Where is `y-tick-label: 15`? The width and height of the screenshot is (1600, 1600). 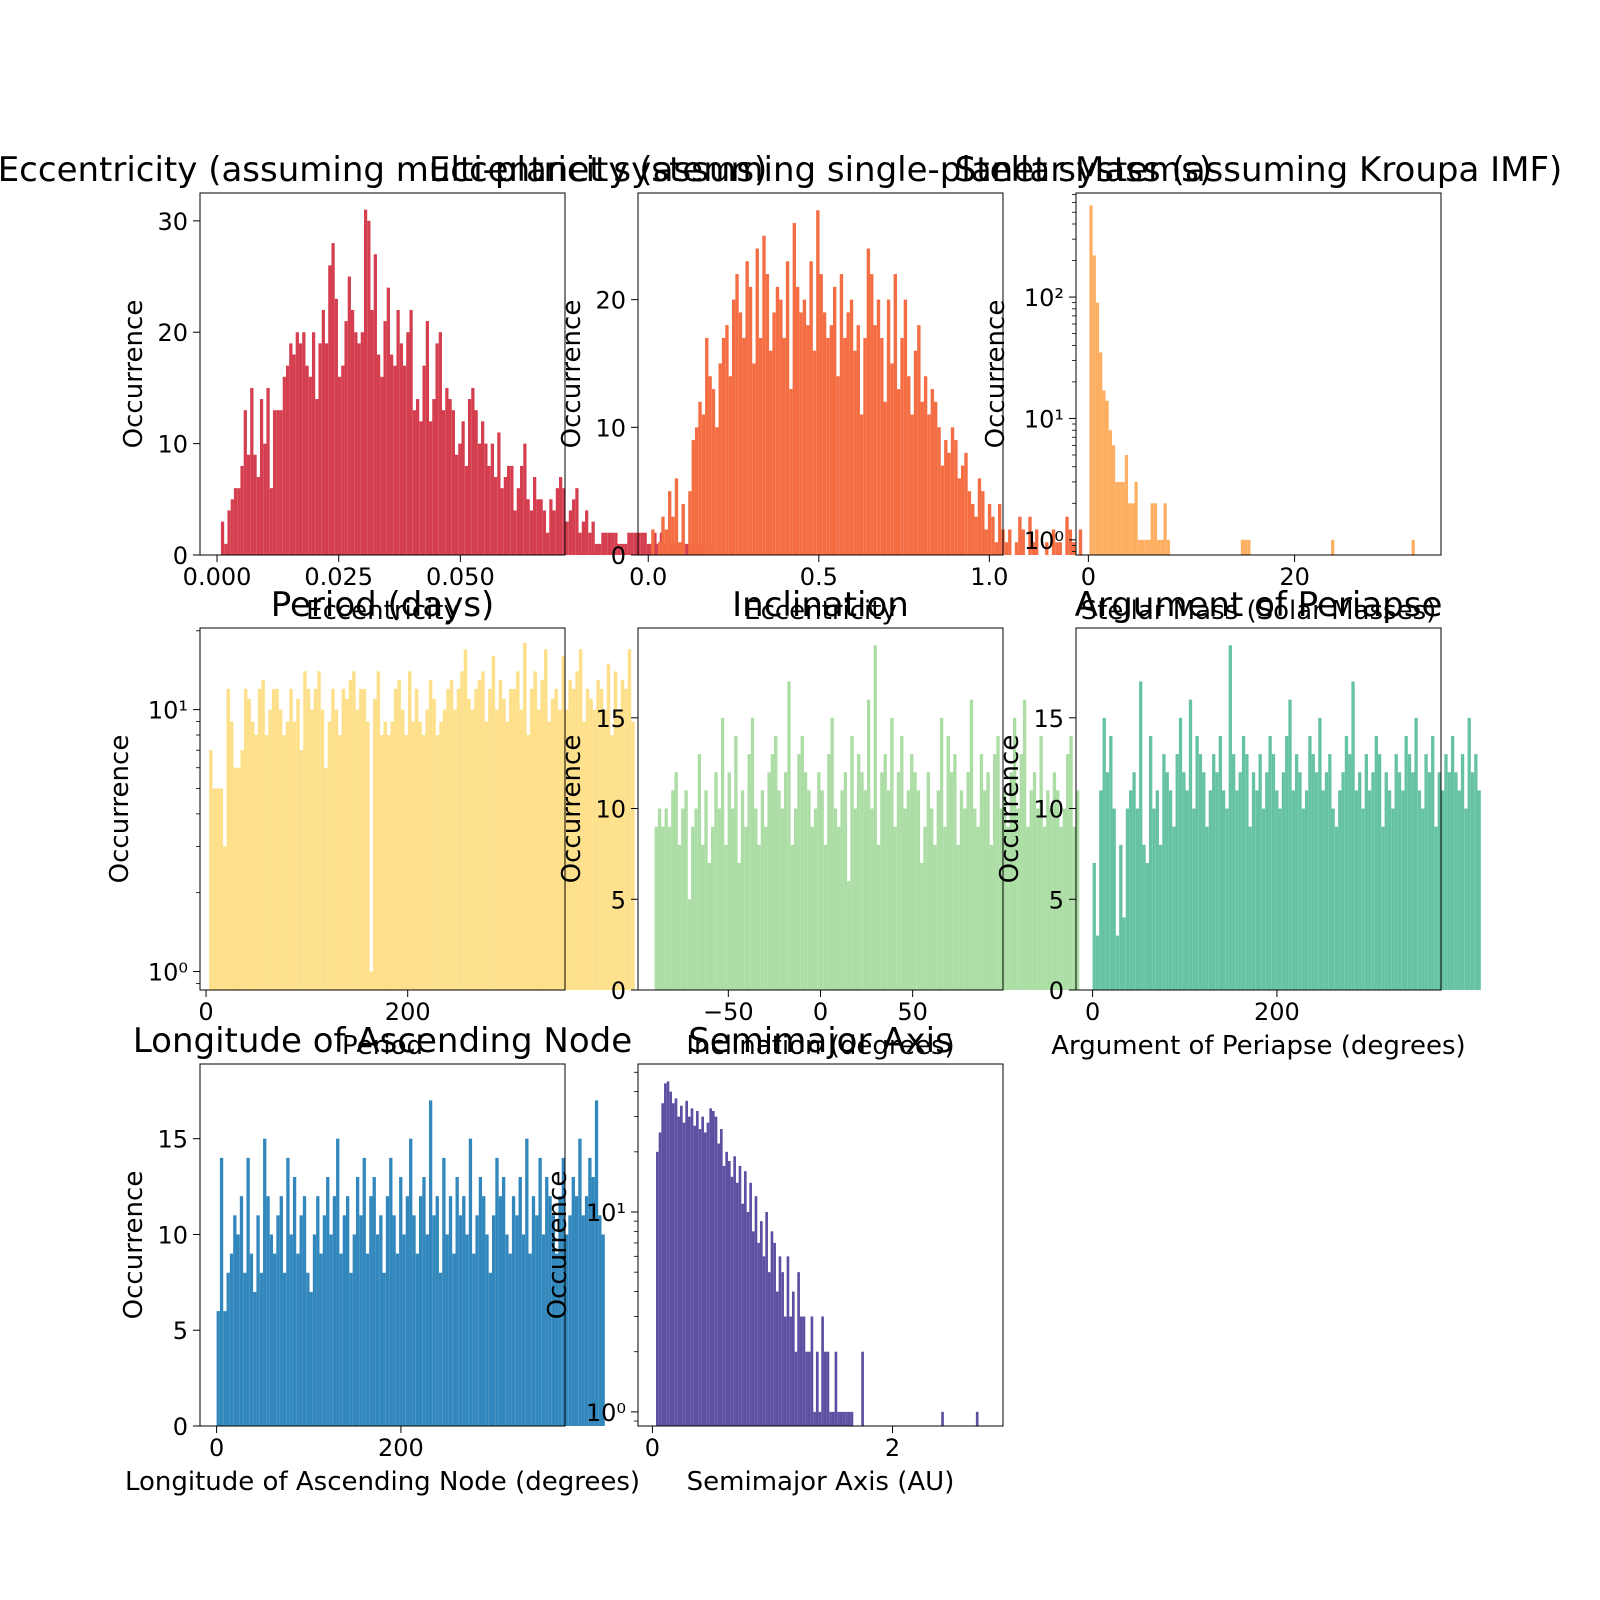
y-tick-label: 15 is located at coordinates (172, 1140).